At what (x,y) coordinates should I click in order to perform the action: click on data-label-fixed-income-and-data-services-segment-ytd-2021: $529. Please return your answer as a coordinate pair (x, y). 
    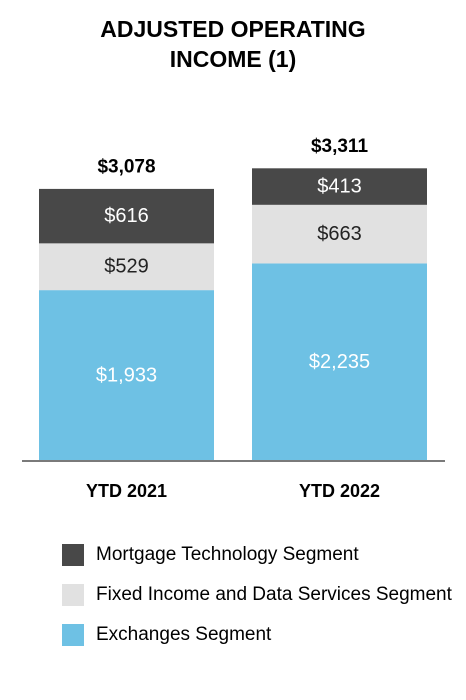
    Looking at the image, I should click on (126, 267).